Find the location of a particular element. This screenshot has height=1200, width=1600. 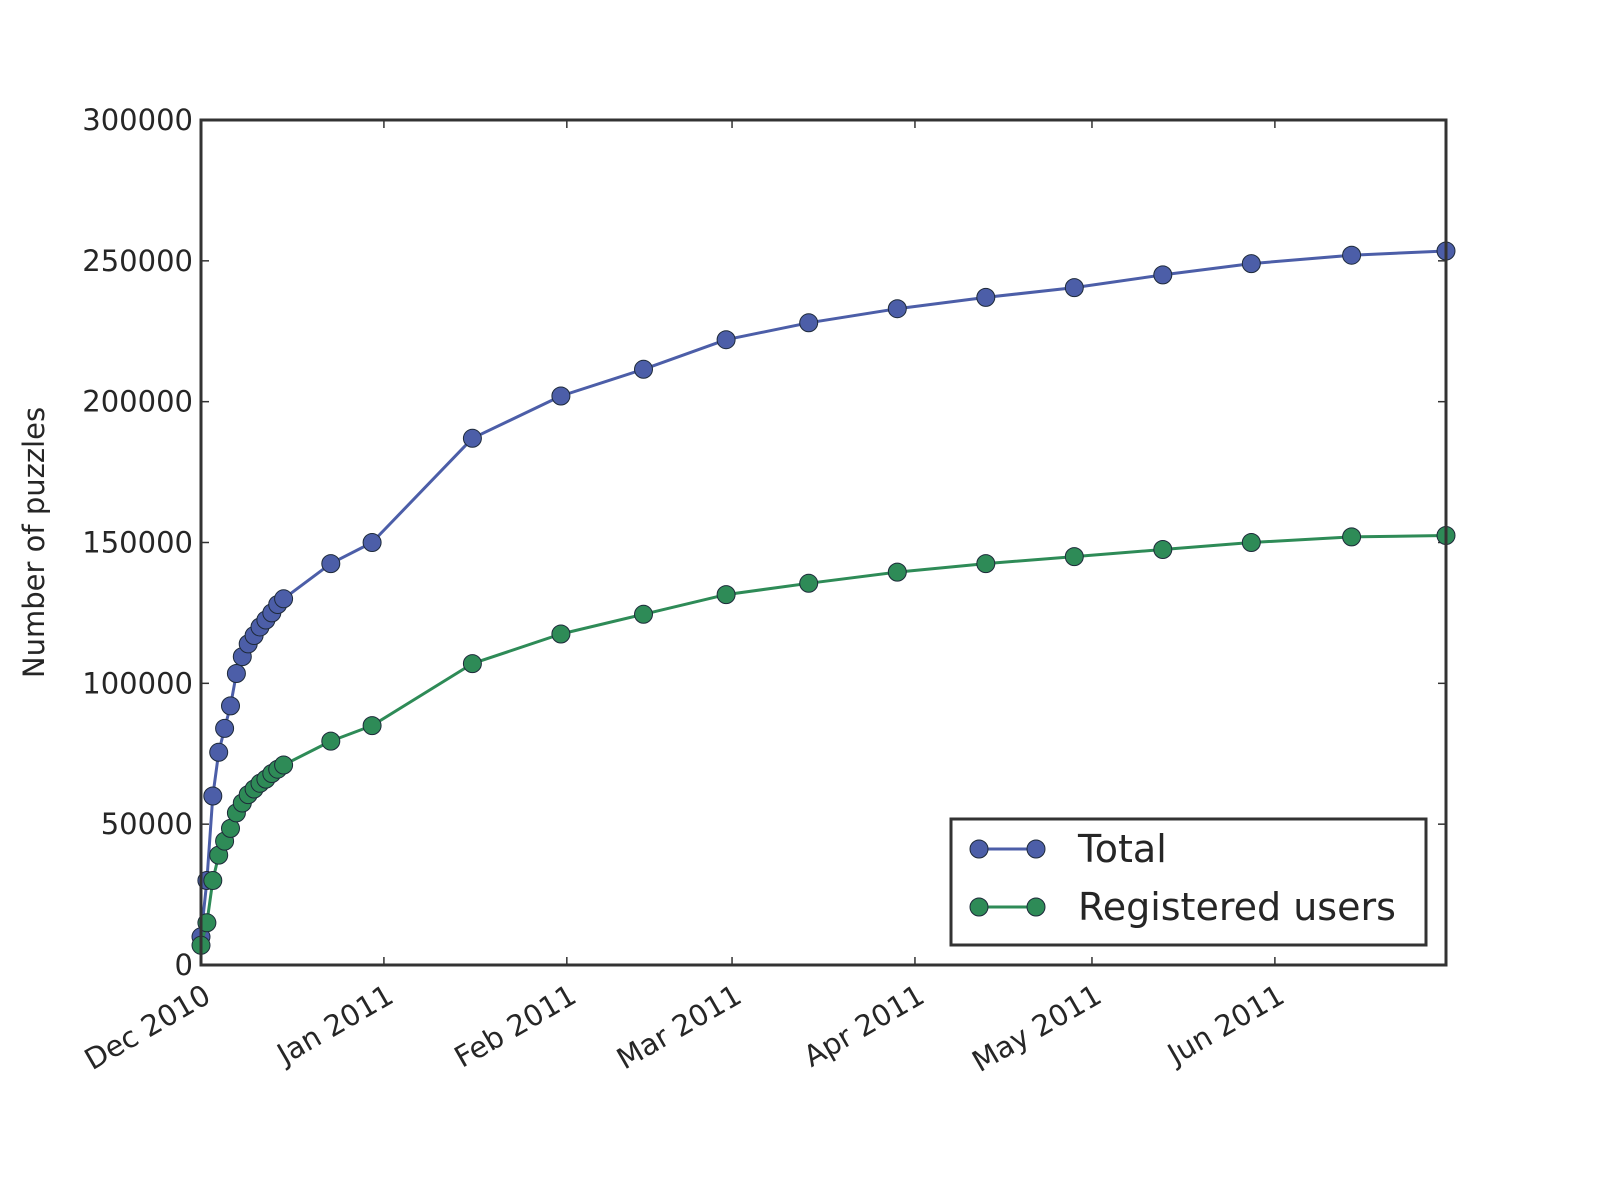

y-tick-label: 50000 is located at coordinates (147, 824).